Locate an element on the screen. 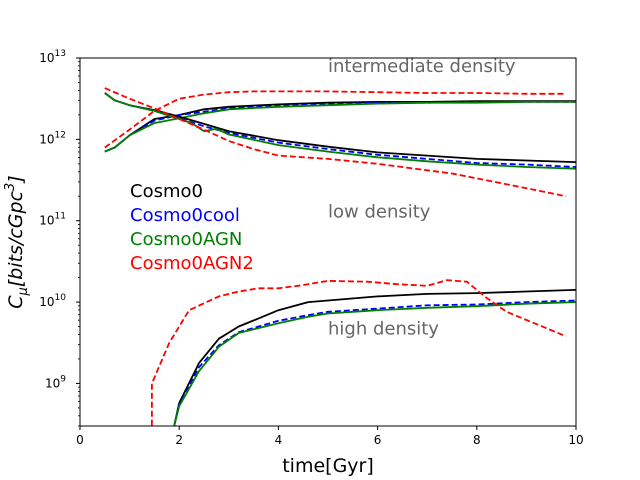 Image resolution: width=640 pixels, height=480 pixels. x-tick-label: 0 is located at coordinates (80, 440).